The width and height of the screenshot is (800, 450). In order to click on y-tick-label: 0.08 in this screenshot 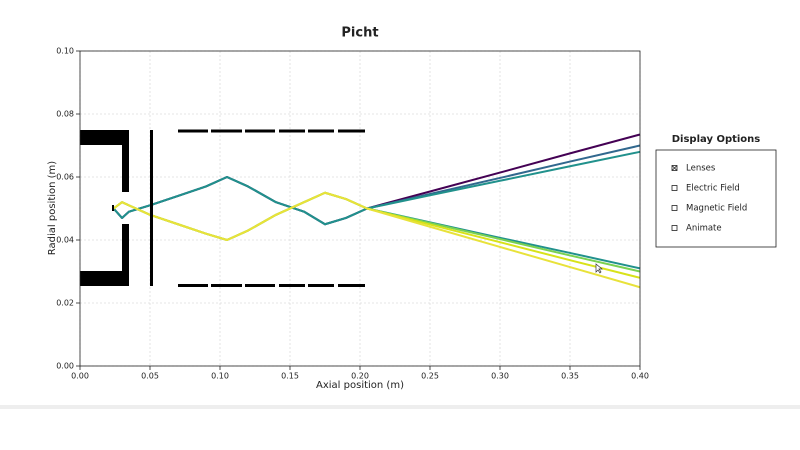, I will do `click(65, 114)`.